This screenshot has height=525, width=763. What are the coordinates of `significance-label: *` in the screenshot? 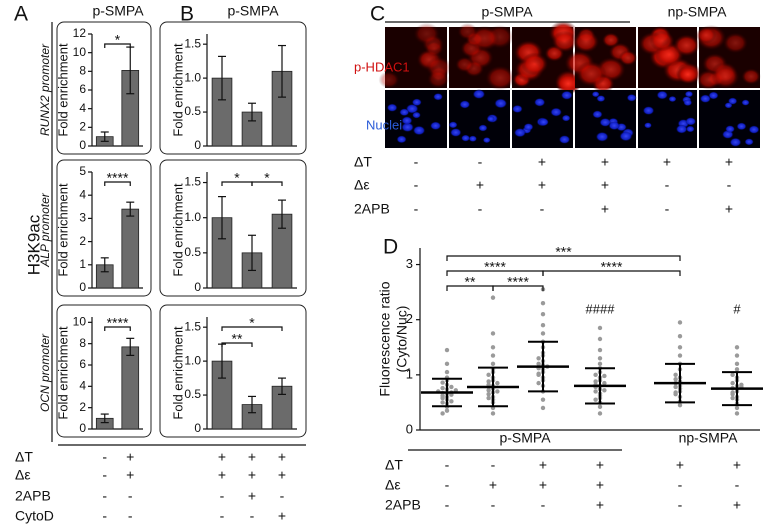 It's located at (118, 40).